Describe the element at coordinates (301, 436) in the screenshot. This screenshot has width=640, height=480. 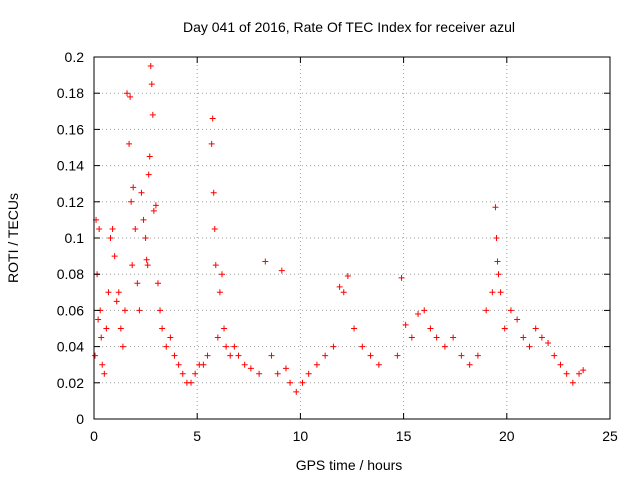
I see `x-tick-label: 10` at that location.